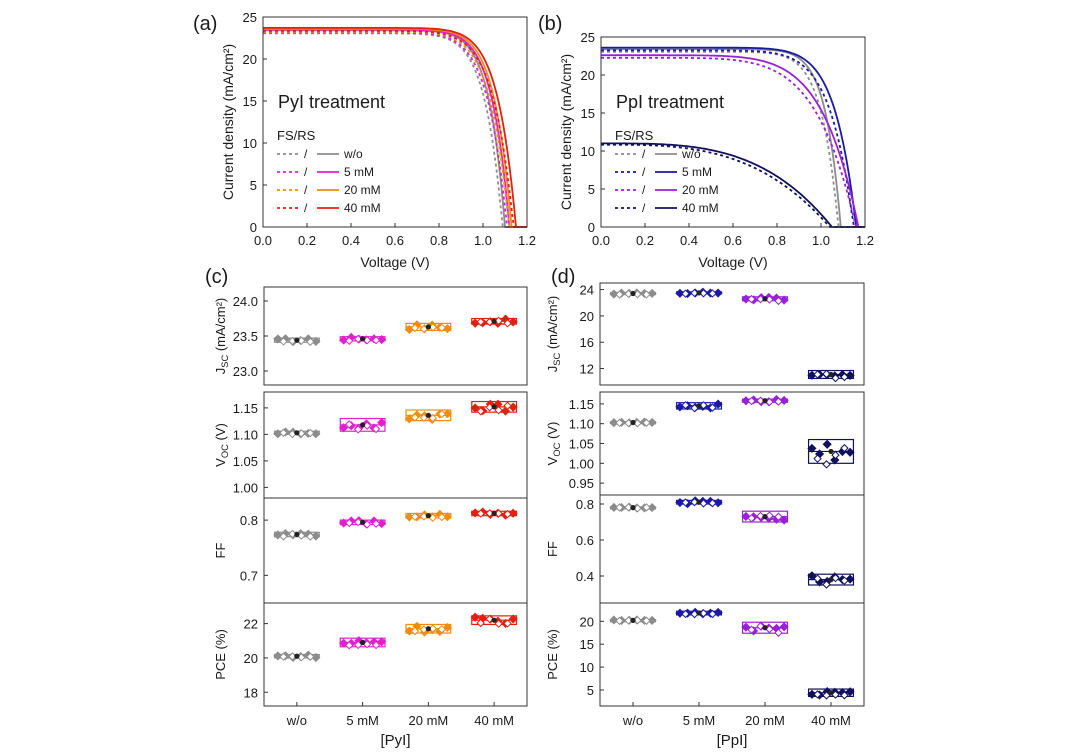 This screenshot has height=753, width=1069. Describe the element at coordinates (245, 336) in the screenshot. I see `y-tick-label: 23.5` at that location.